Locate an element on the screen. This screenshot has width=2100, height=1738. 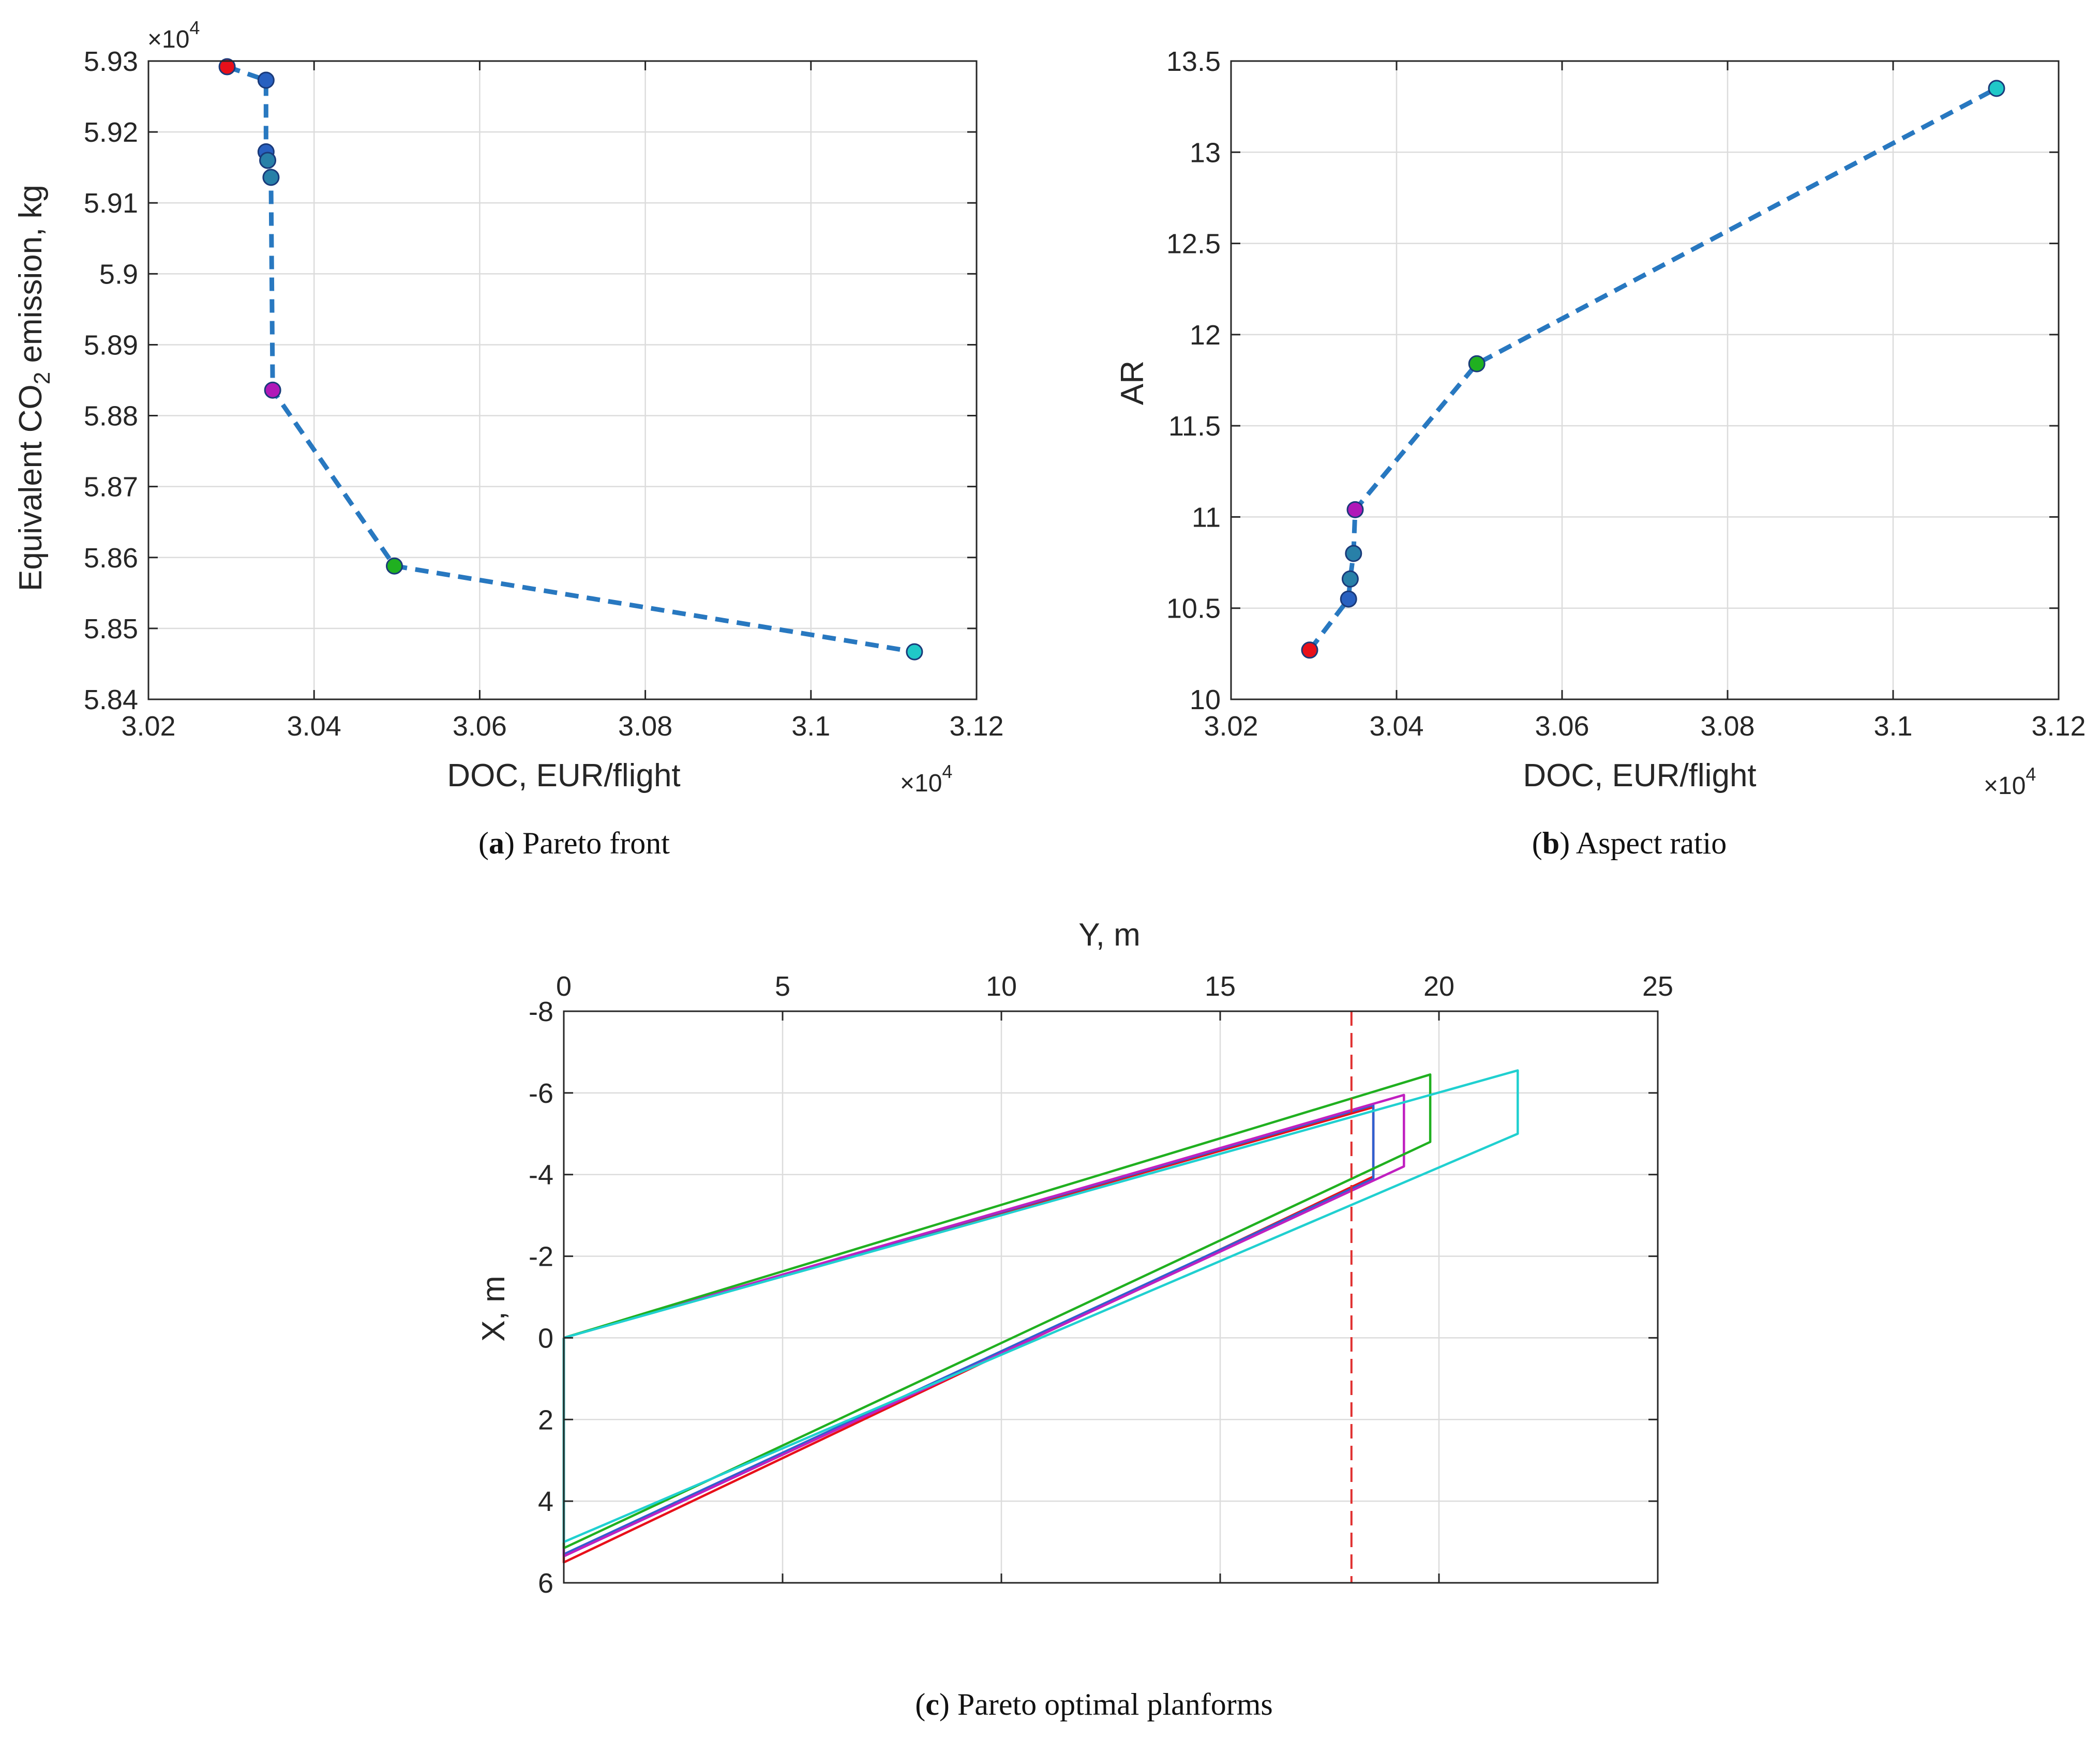
y-tick-label: 12 is located at coordinates (1205, 336).